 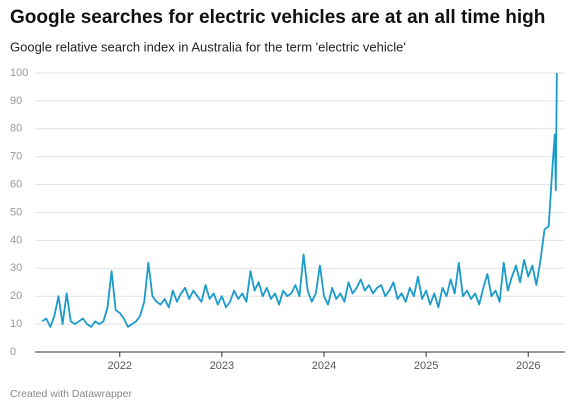 I want to click on y-tick-label: 60, so click(x=16, y=185).